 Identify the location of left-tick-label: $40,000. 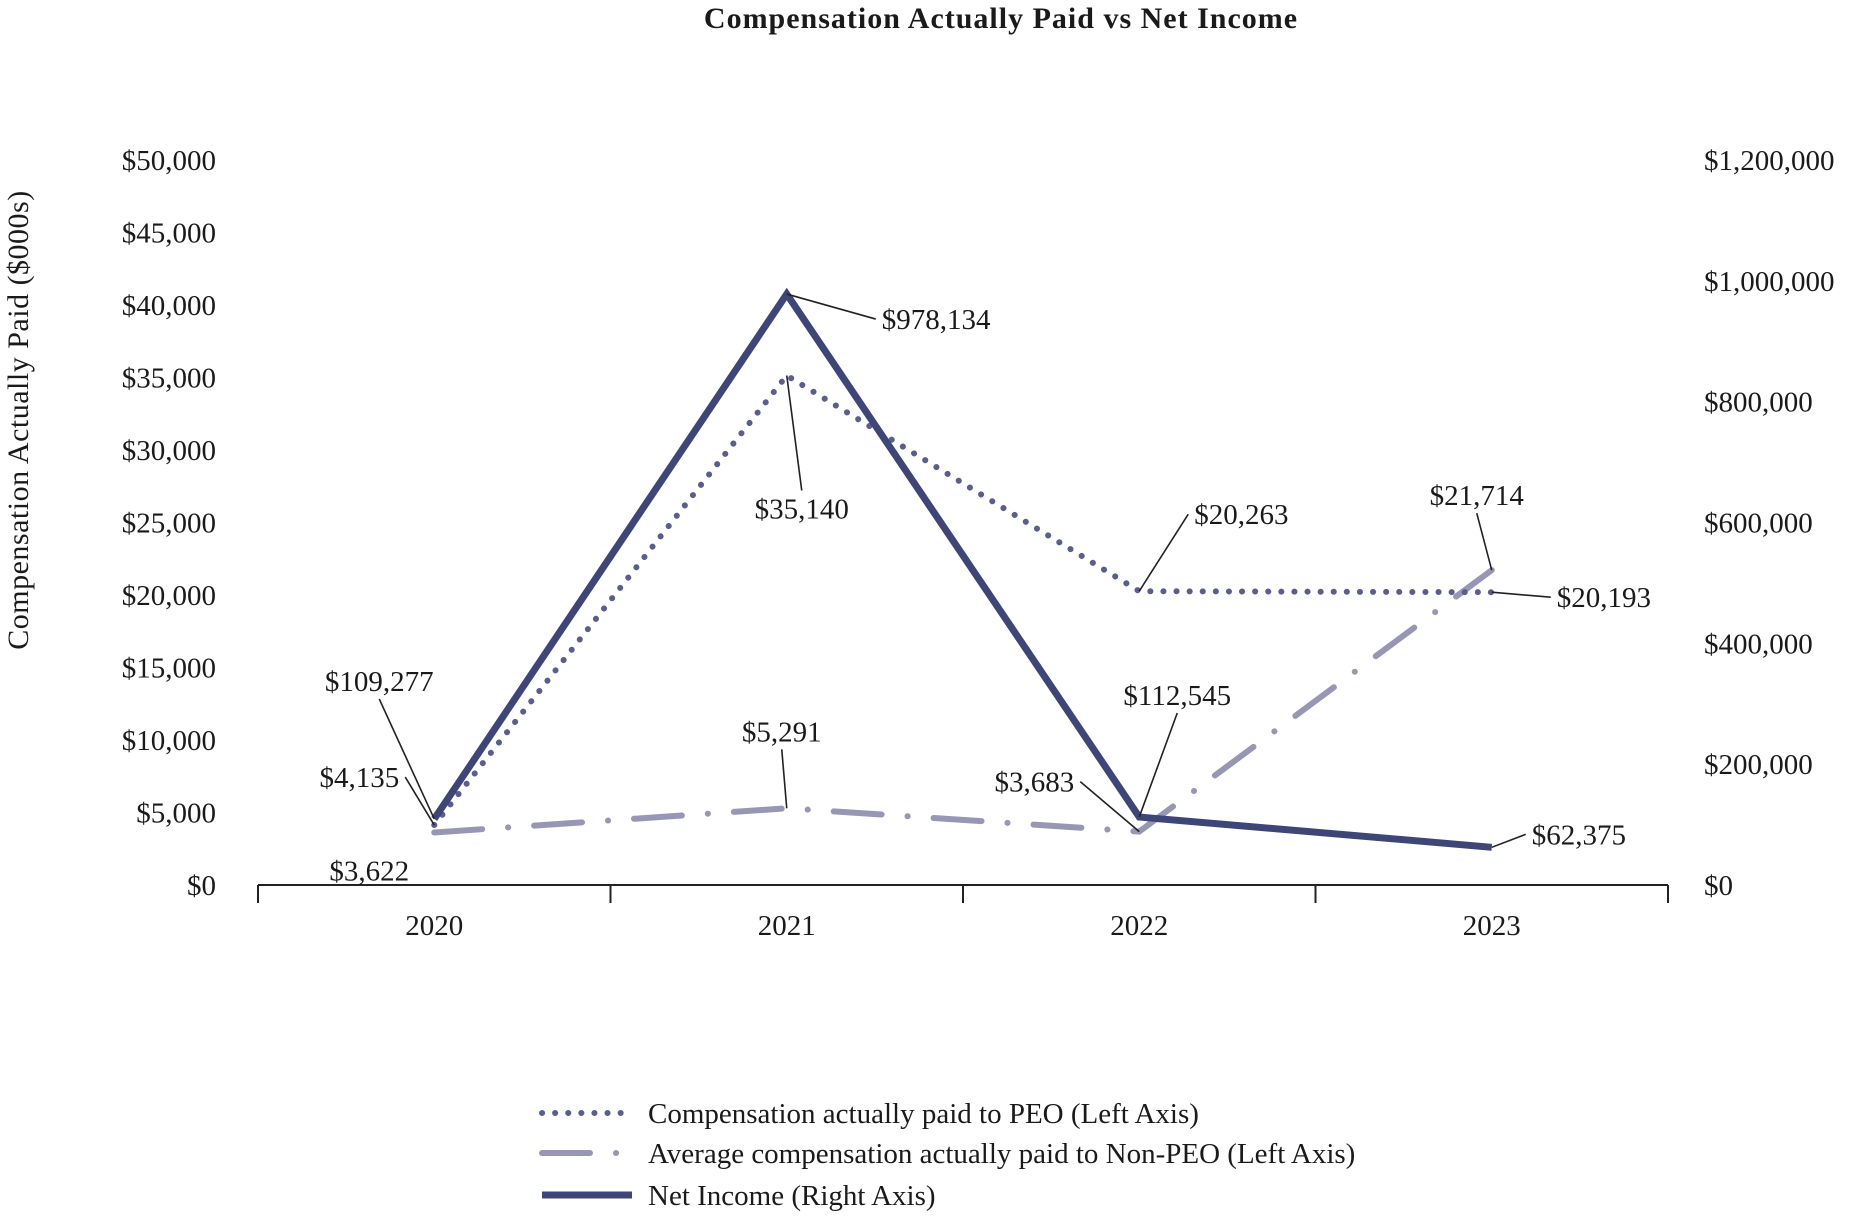
(169, 306).